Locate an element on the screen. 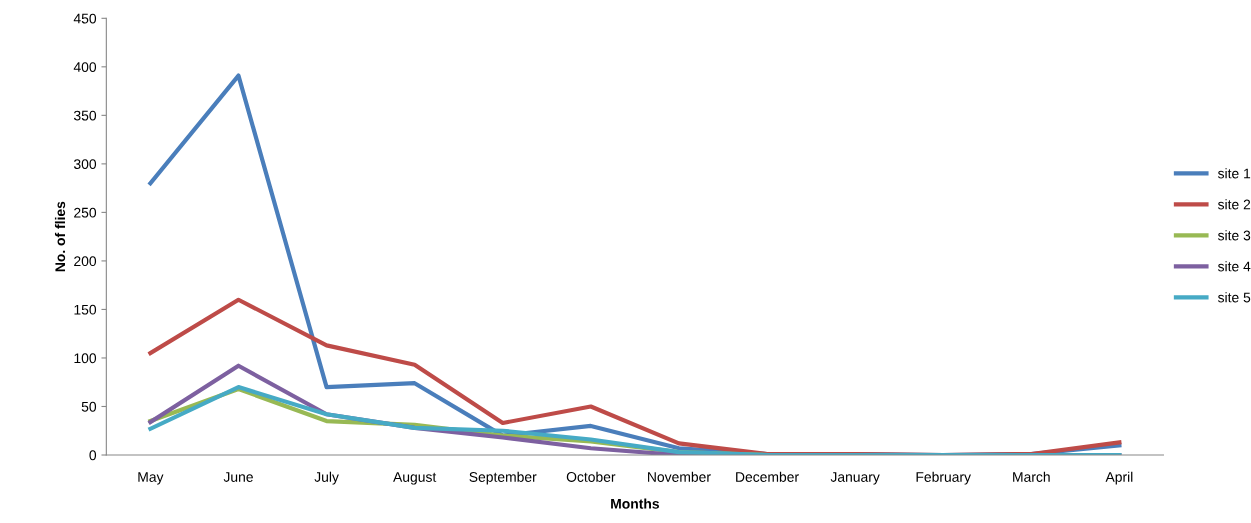 The image size is (1251, 523). y-tick-label: 0 is located at coordinates (93, 455).